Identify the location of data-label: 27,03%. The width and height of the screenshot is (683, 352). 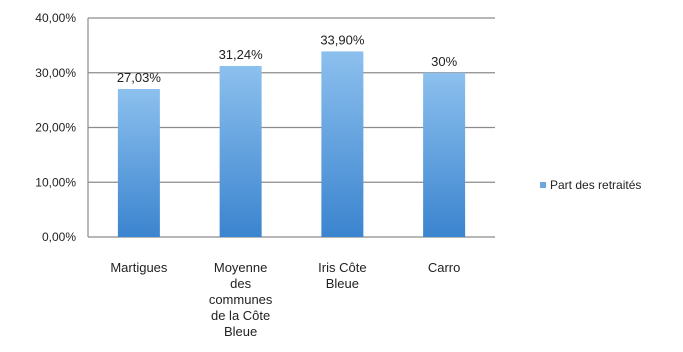
(139, 77).